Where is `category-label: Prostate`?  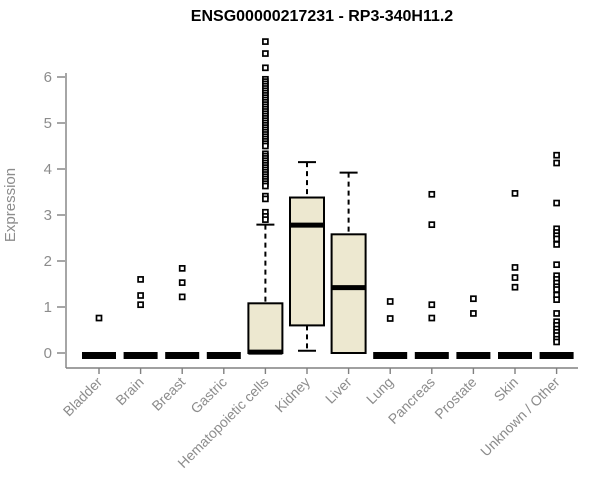 category-label: Prostate is located at coordinates (455, 398).